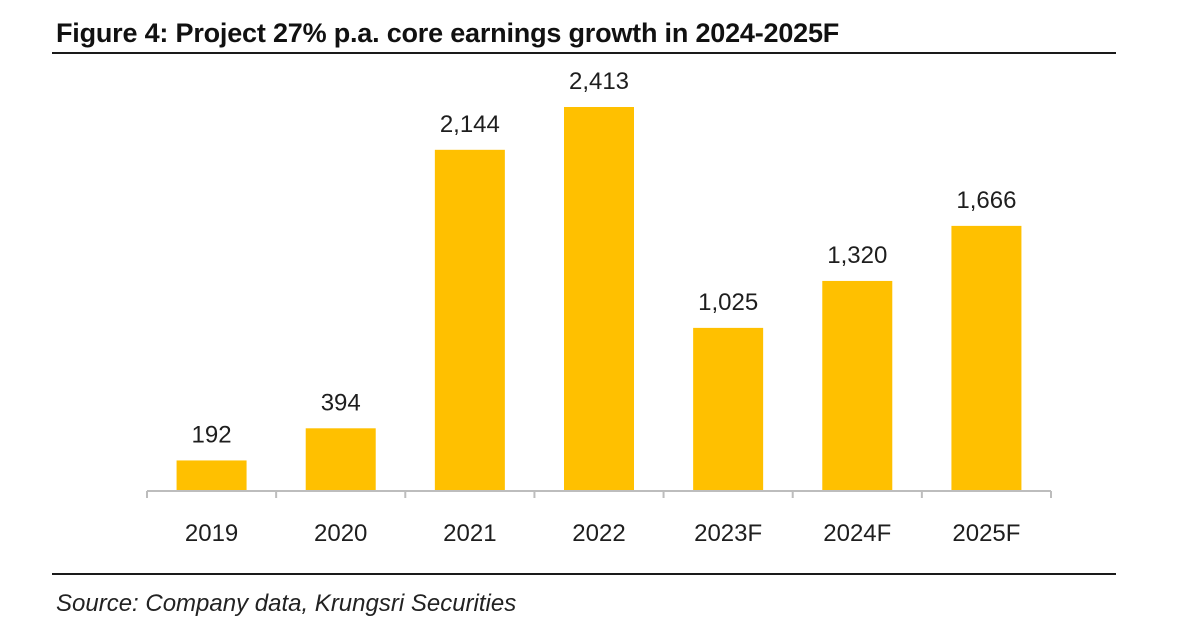 This screenshot has height=635, width=1200. Describe the element at coordinates (728, 533) in the screenshot. I see `category-label: 2023F` at that location.